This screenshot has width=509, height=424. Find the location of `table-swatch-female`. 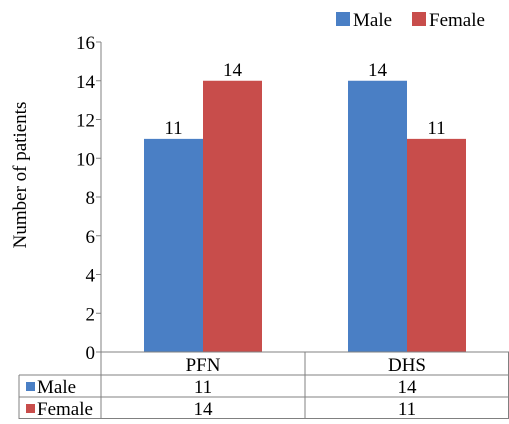

table-swatch-female is located at coordinates (30, 408).